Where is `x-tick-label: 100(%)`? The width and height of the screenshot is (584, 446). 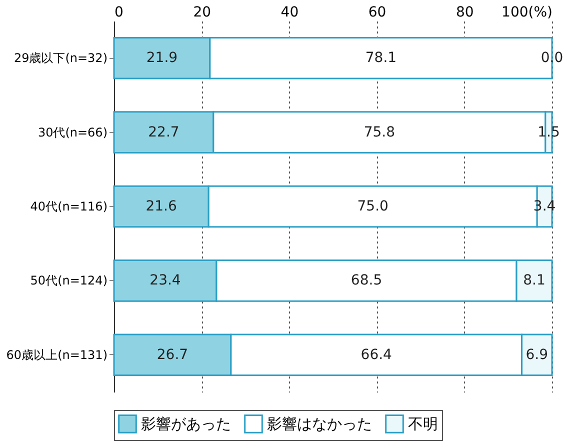
x-tick-label: 100(%) is located at coordinates (527, 12).